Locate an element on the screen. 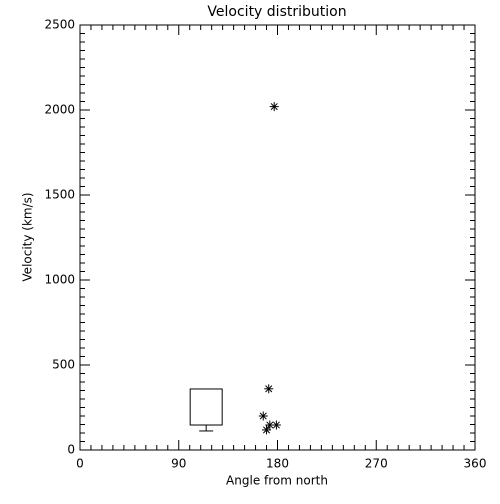 Image resolution: width=500 pixels, height=504 pixels. box is located at coordinates (206, 407).